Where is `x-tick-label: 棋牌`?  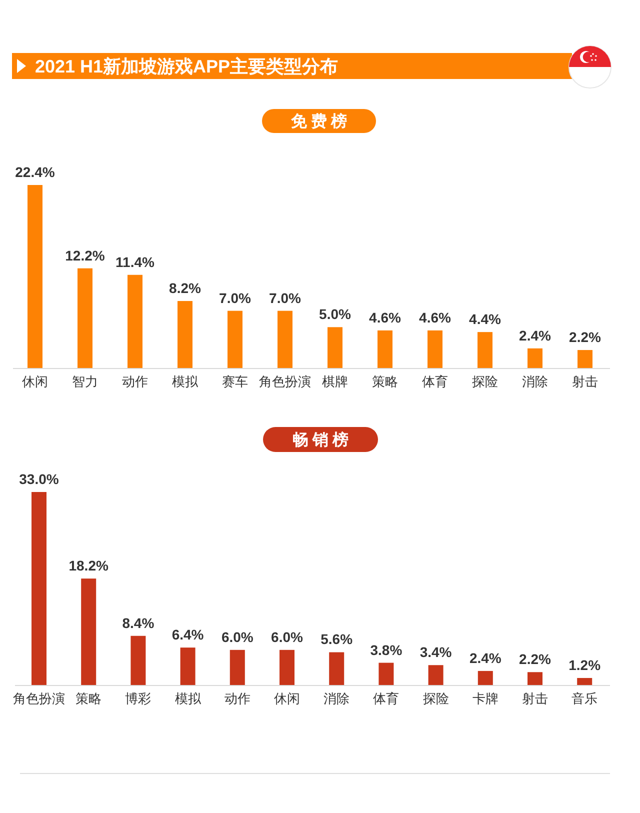 x-tick-label: 棋牌 is located at coordinates (335, 381).